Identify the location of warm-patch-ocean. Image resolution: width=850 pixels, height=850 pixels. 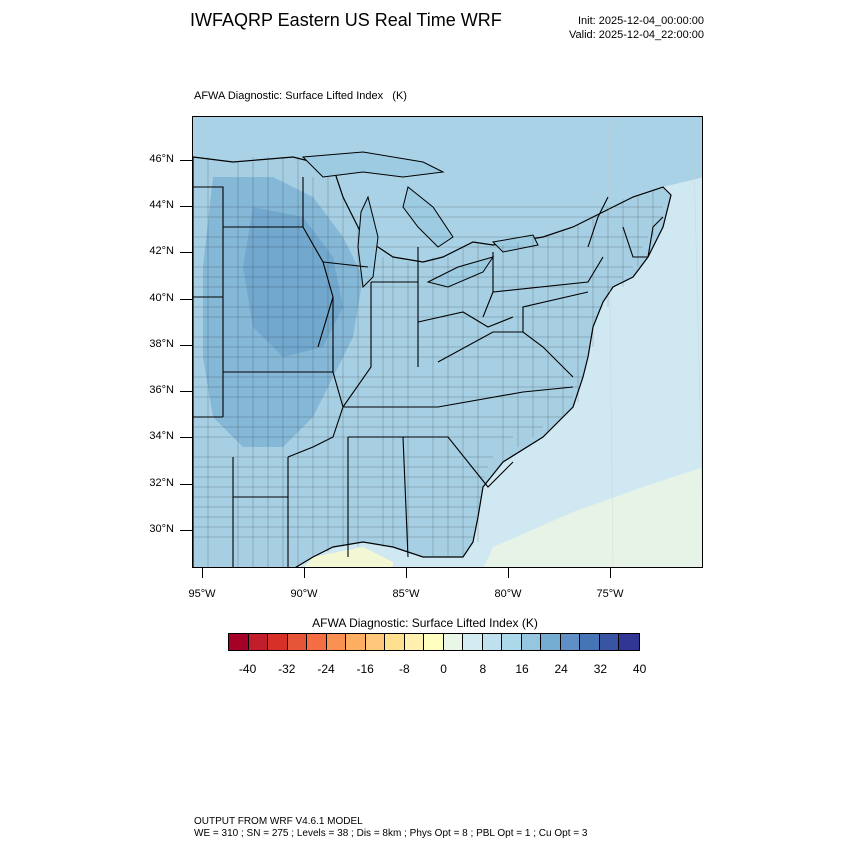
(592, 517).